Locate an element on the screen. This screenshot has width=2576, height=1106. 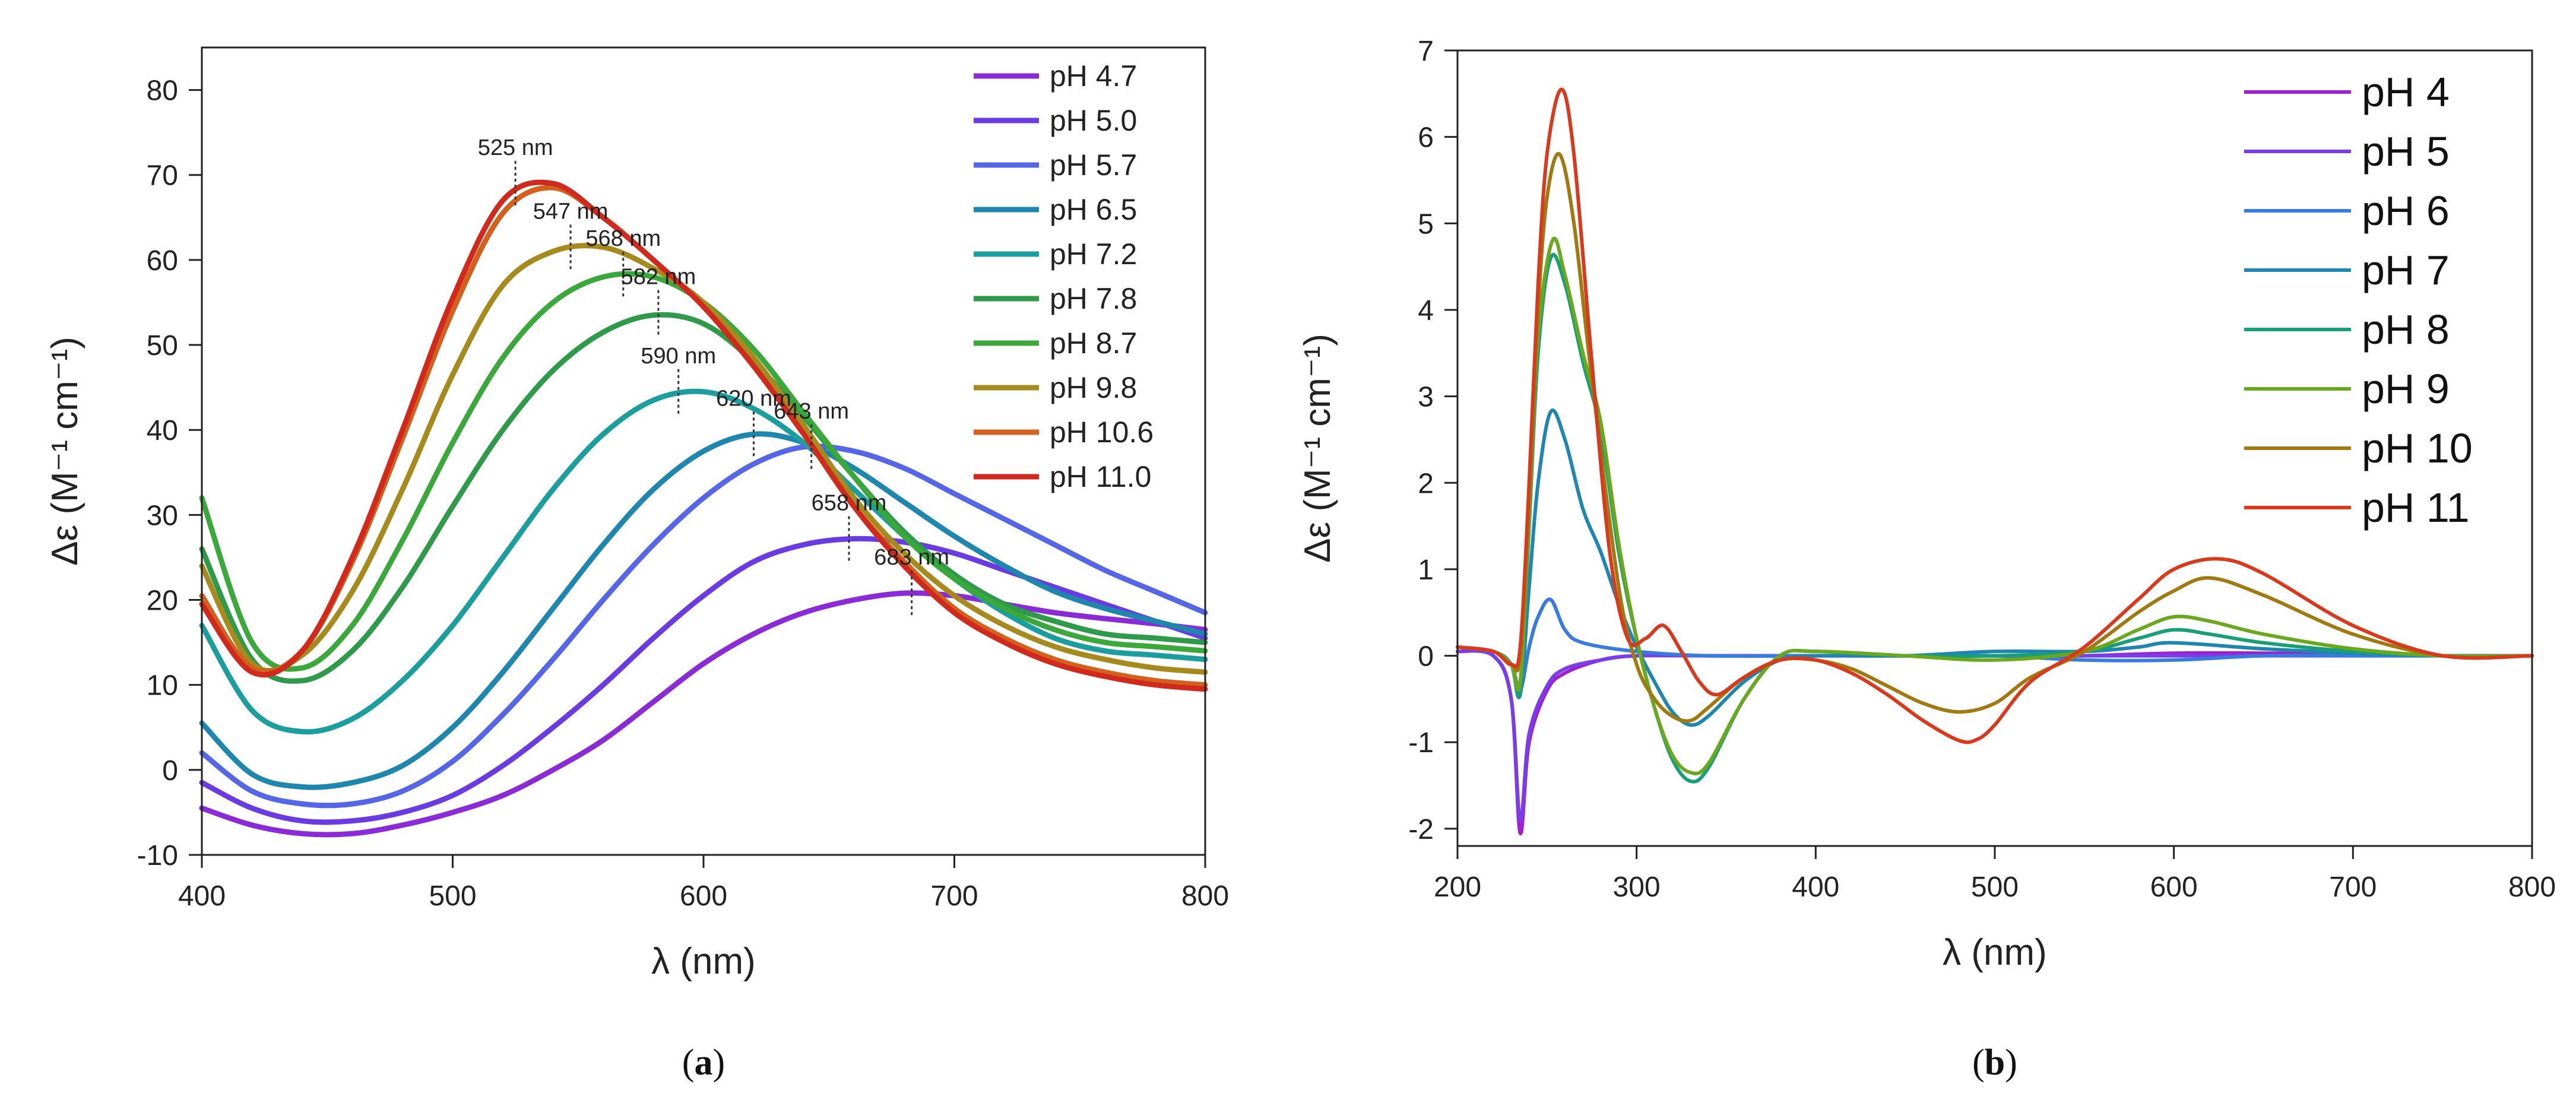
legend-label: pH 7.8 is located at coordinates (1094, 298).